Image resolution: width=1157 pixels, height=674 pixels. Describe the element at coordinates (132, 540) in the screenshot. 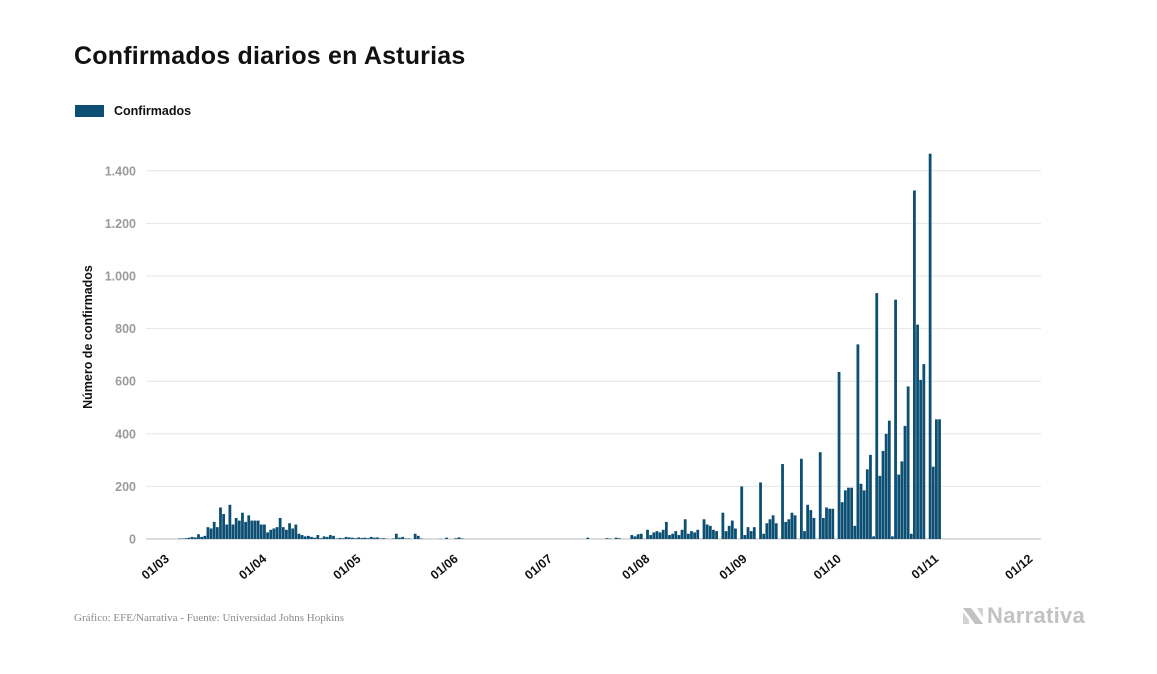

I see `y-tick-label: 0` at that location.